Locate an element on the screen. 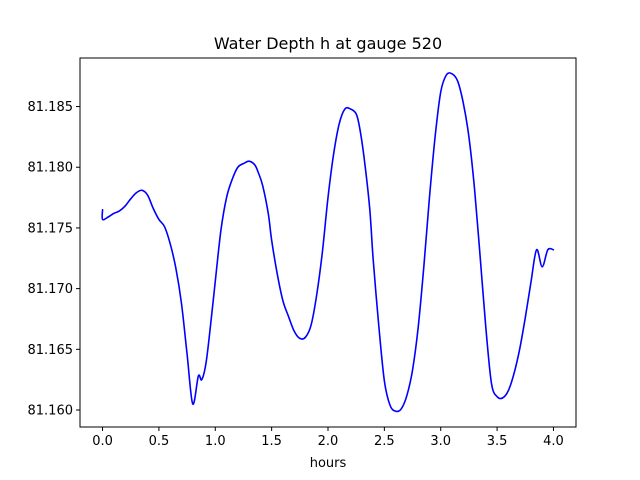 This screenshot has width=640, height=480. y-tick-label: 81.175 is located at coordinates (51, 228).